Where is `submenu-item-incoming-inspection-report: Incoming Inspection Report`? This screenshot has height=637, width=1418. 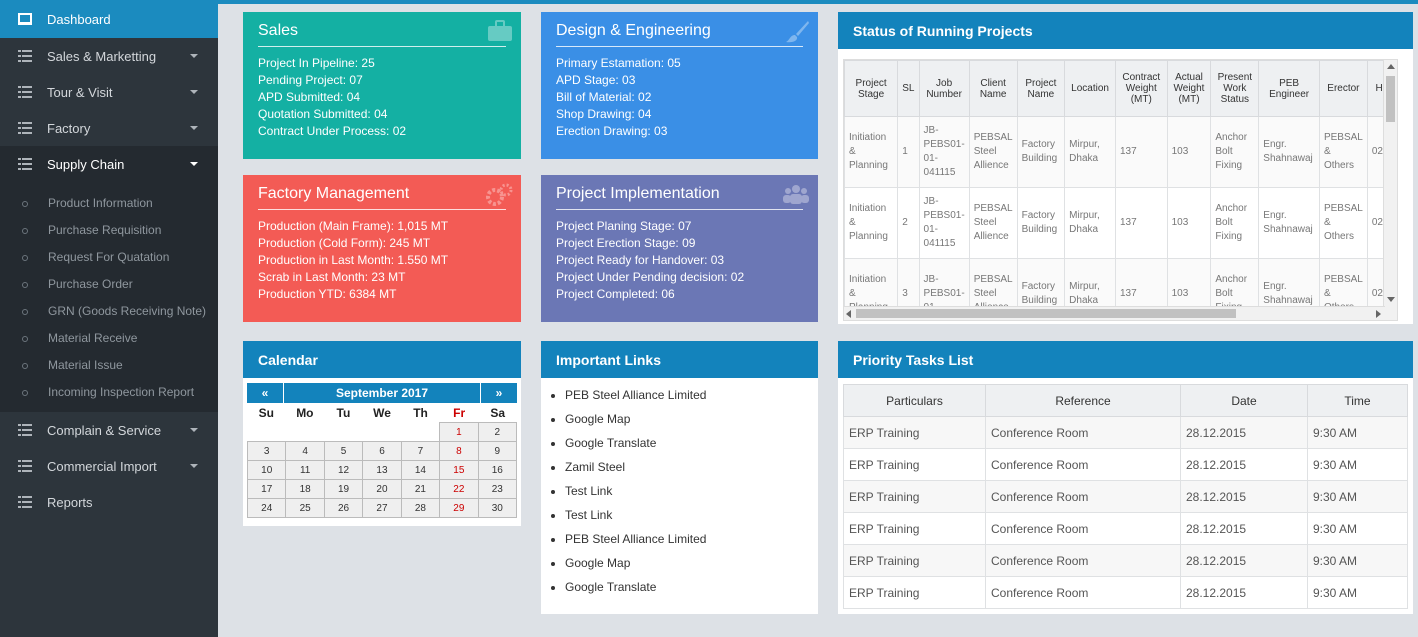
submenu-item-incoming-inspection-report: Incoming Inspection Report is located at coordinates (109, 392).